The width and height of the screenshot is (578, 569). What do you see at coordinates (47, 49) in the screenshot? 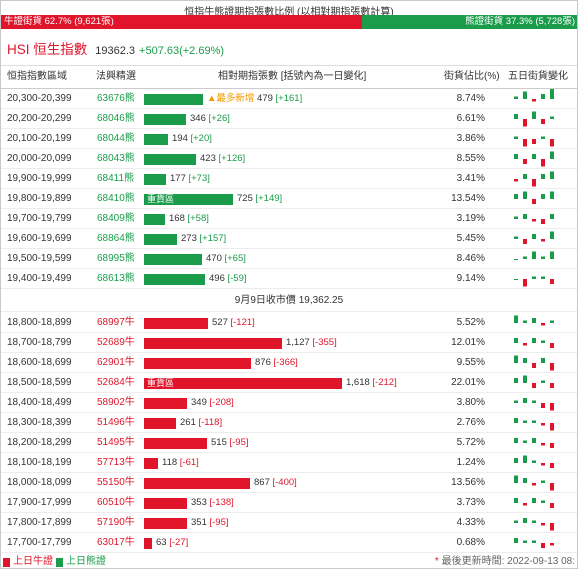
I see `index-name: HSI 恒生指數` at bounding box center [47, 49].